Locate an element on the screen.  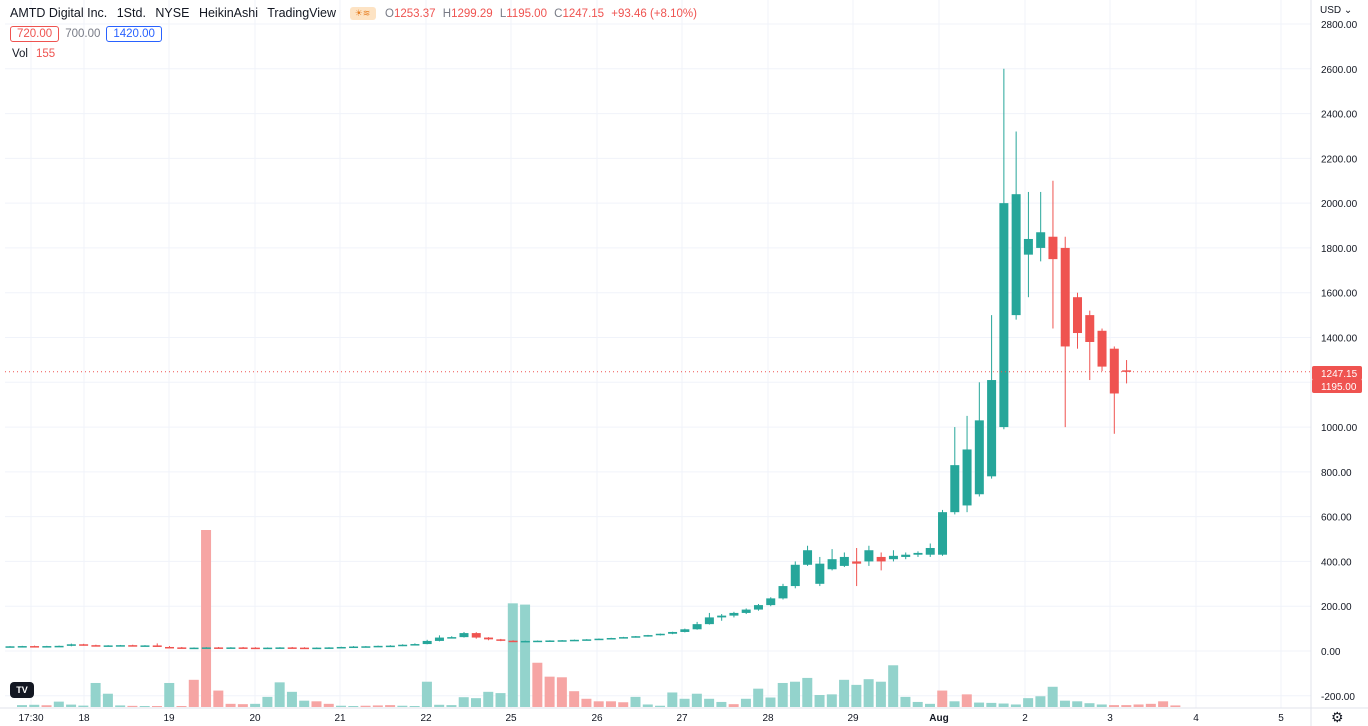
weather-icon: ☀≋ is located at coordinates (362, 14).